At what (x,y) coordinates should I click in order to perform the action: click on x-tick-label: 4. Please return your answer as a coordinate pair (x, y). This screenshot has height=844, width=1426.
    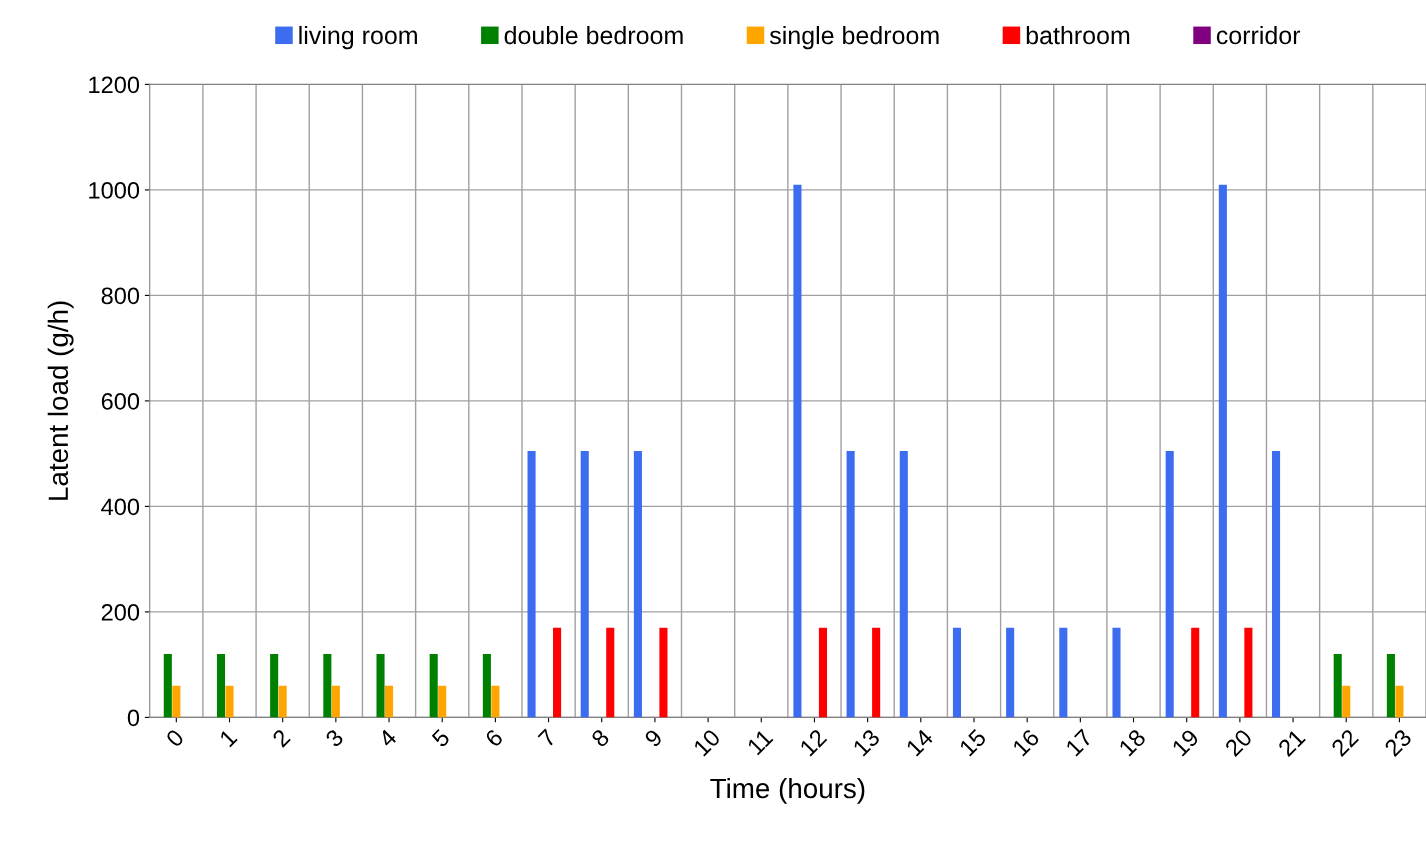
    Looking at the image, I should click on (387, 738).